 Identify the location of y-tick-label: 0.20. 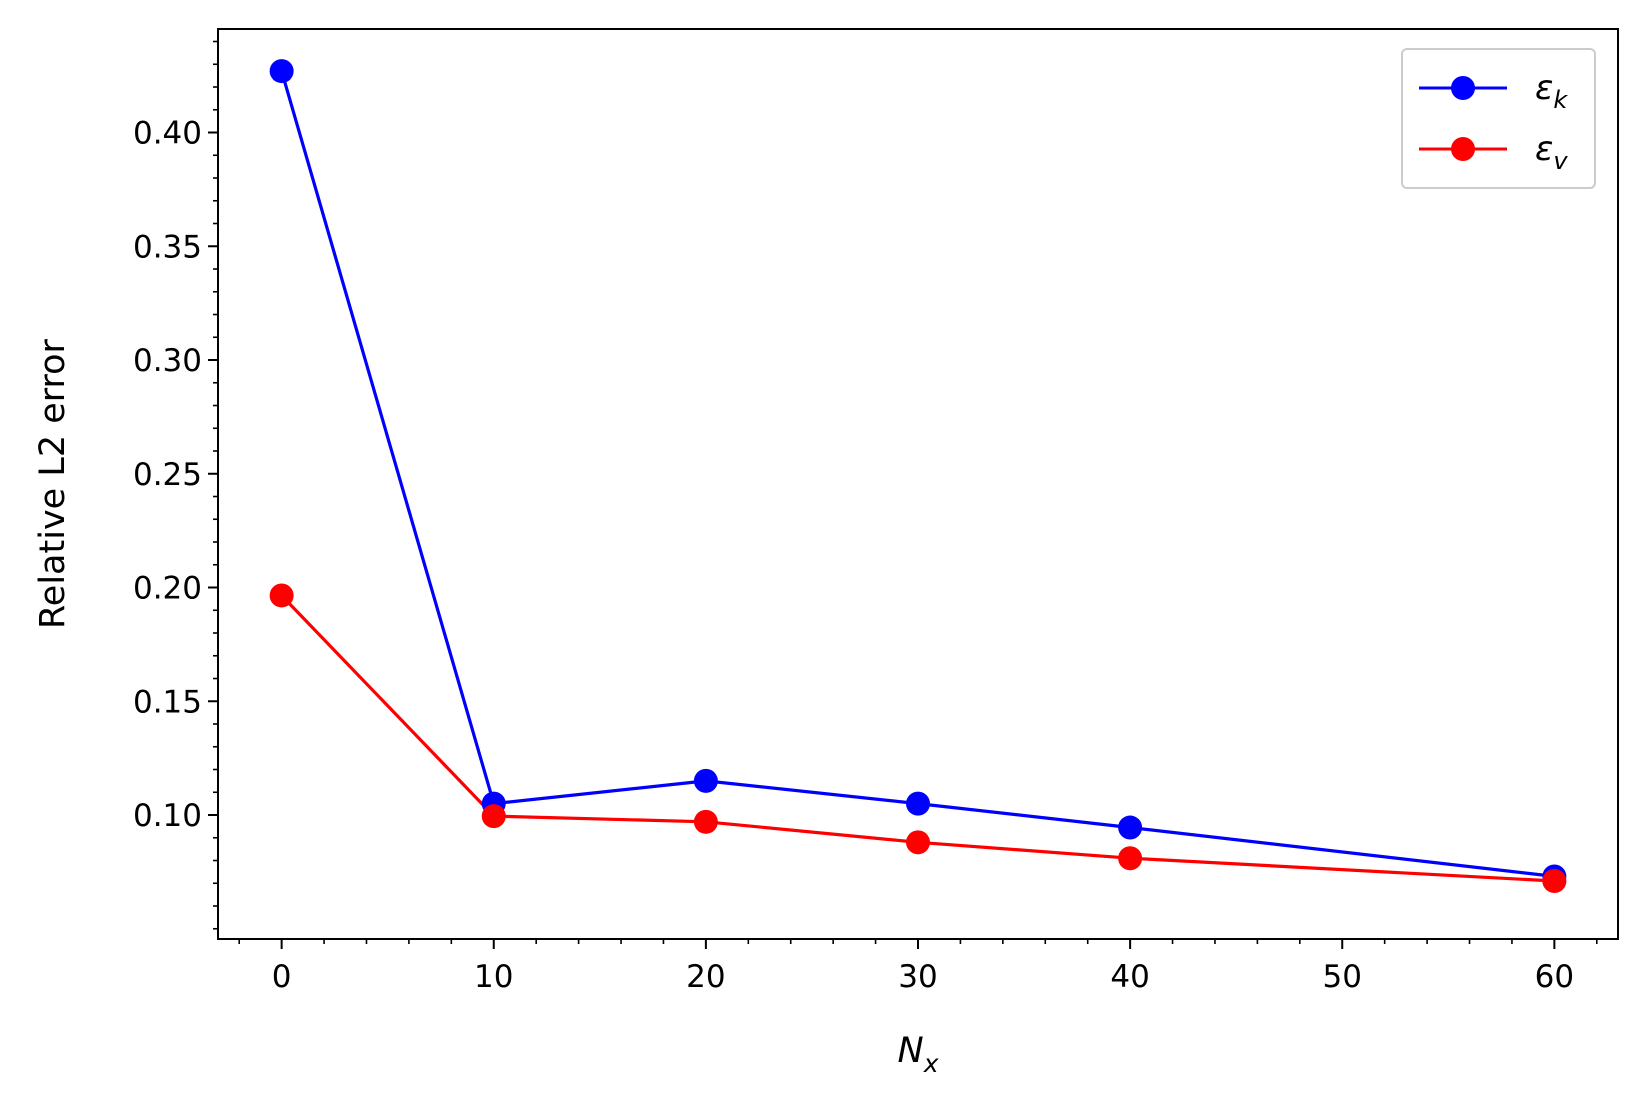
(167, 589).